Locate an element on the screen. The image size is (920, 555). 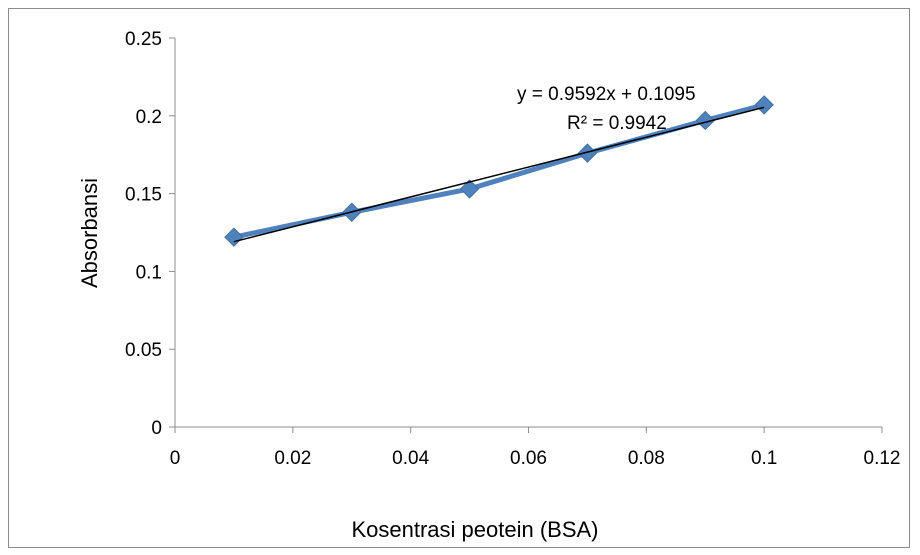
trendline-layer is located at coordinates (499, 174).